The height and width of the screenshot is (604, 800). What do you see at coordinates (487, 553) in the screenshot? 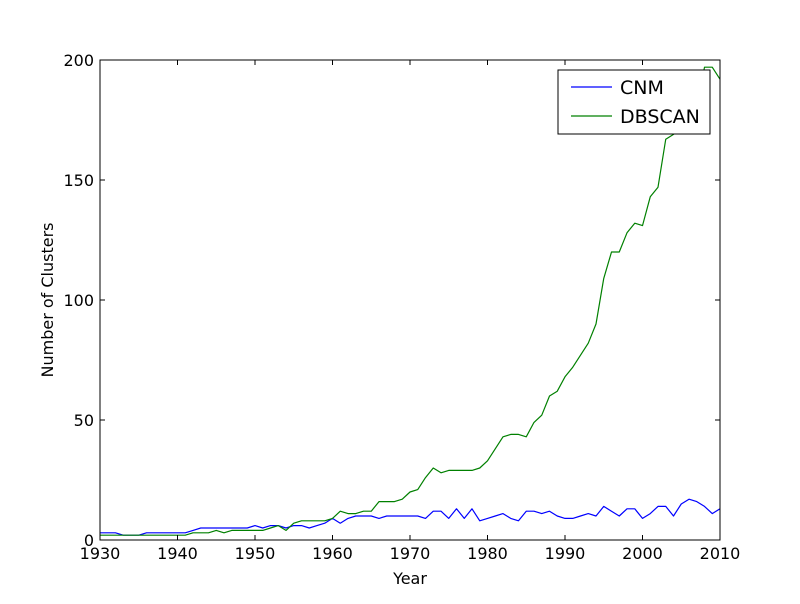
I see `x-tick-label: 1980` at bounding box center [487, 553].